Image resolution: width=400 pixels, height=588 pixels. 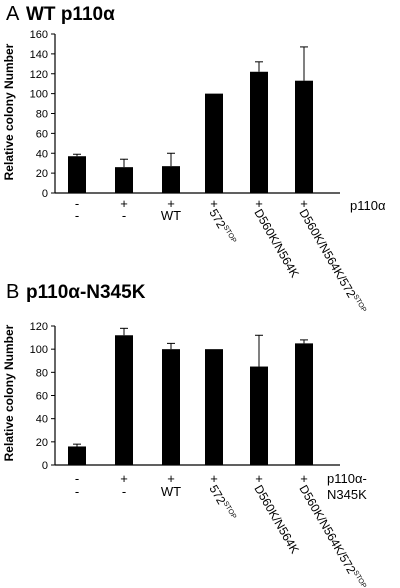 I want to click on panel-b-y-tick-label: 40, so click(x=42, y=420).